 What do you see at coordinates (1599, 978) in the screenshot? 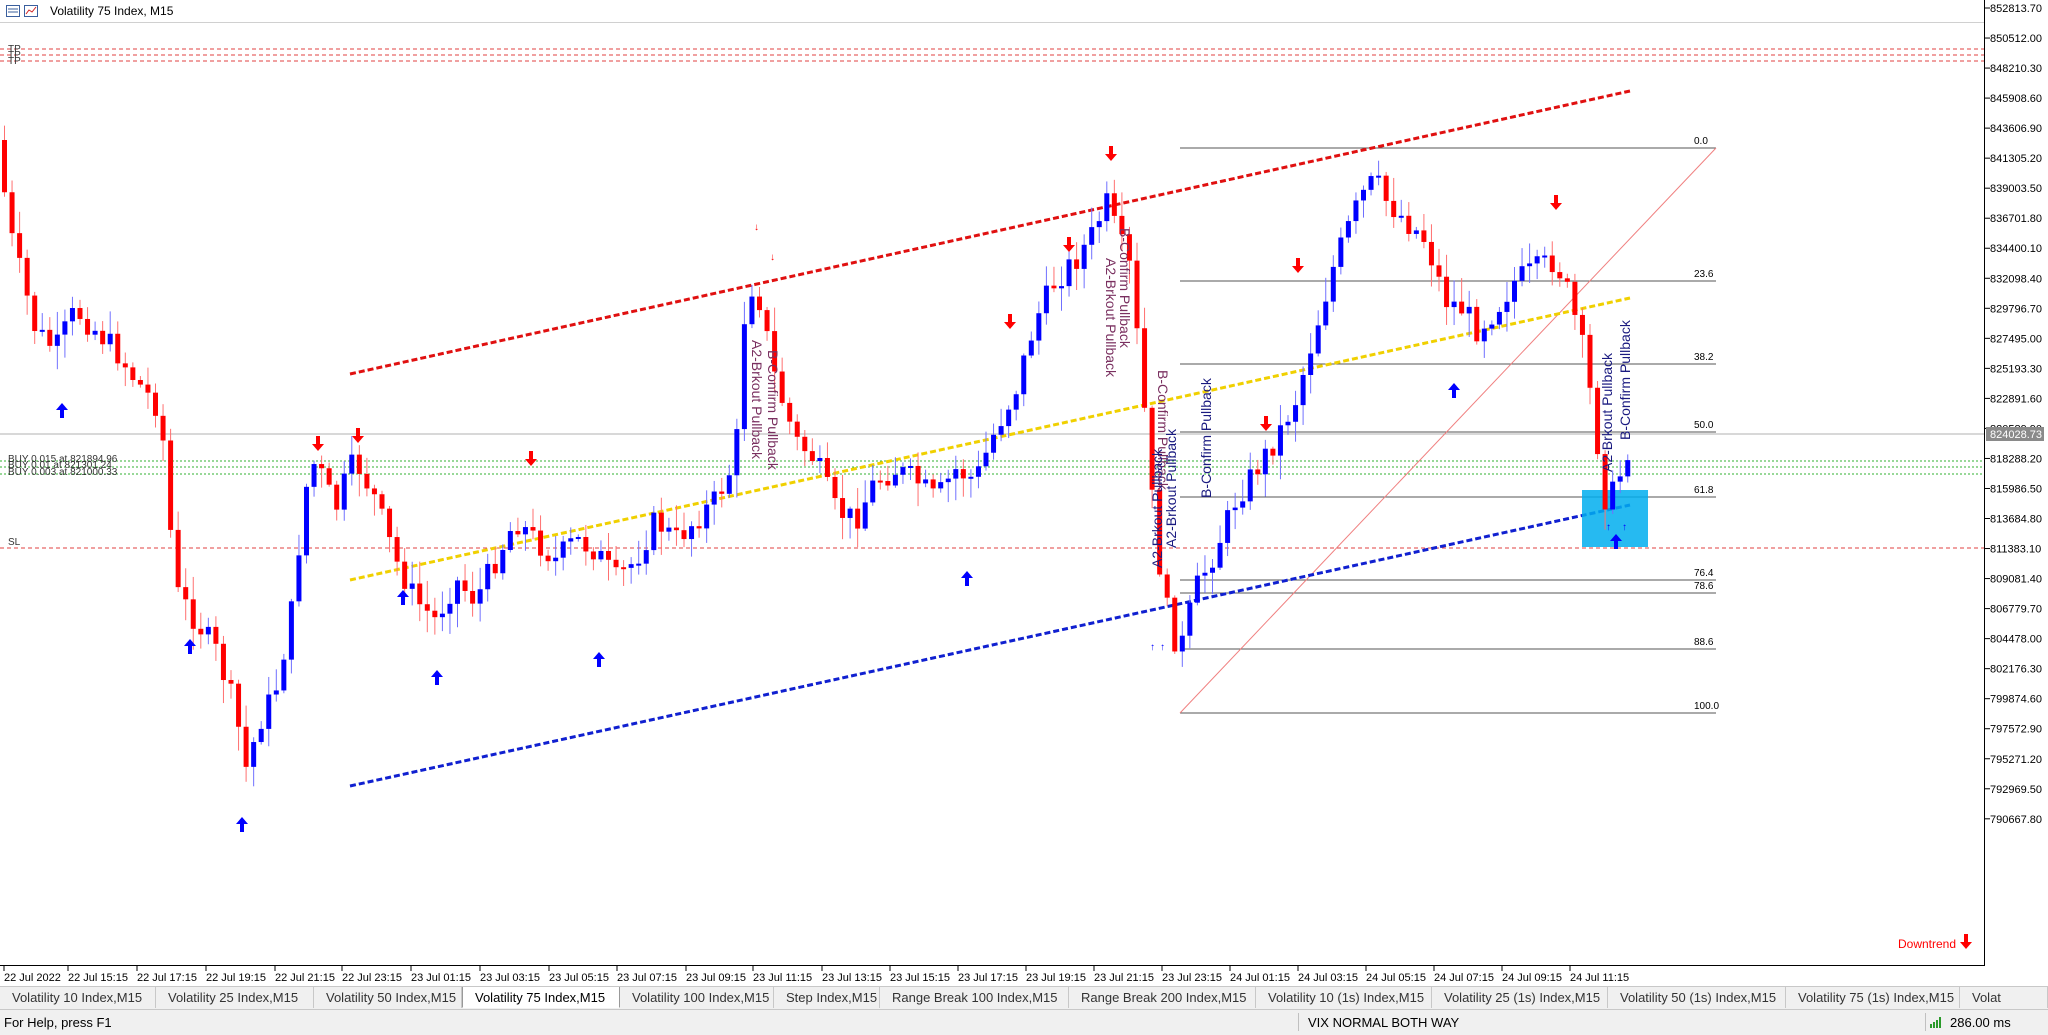
I see `time-tick-label: 24 Jul 11:15` at bounding box center [1599, 978].